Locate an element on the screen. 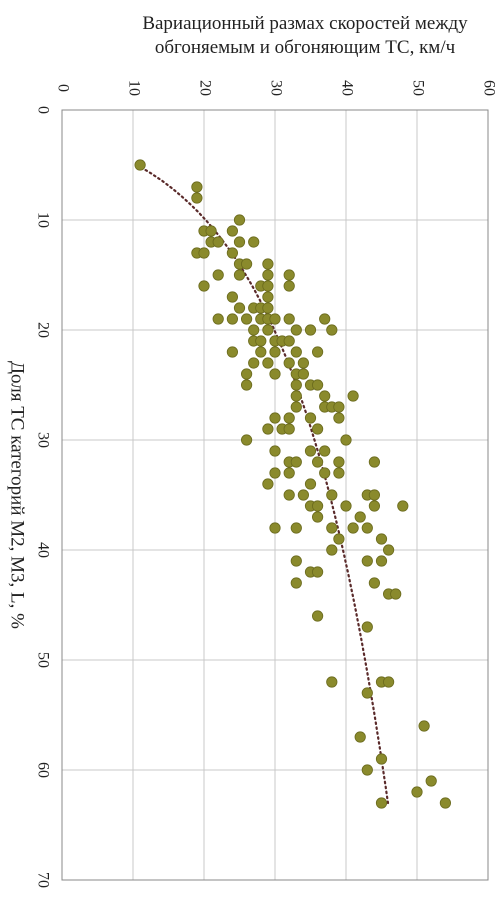  x-tick-label: 40 is located at coordinates (42, 550).